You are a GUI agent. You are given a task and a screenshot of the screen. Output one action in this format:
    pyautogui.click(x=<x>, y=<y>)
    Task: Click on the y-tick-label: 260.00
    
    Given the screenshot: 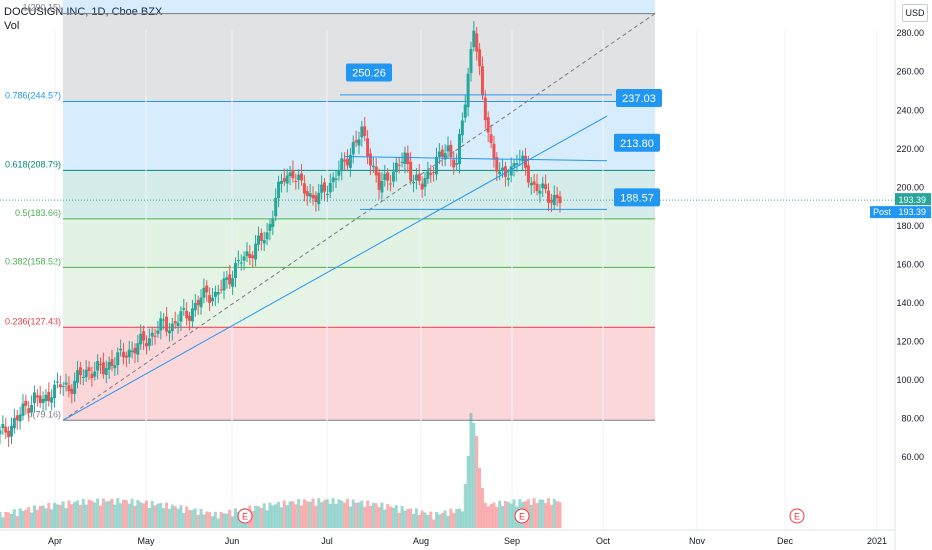 What is the action you would take?
    pyautogui.click(x=910, y=72)
    